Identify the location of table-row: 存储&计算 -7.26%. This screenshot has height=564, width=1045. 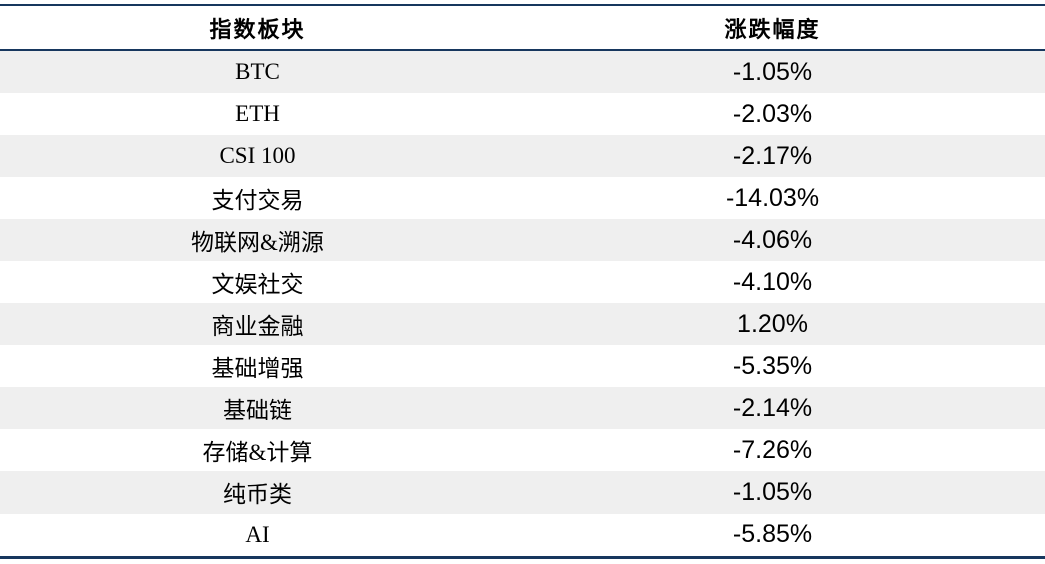
(522, 450).